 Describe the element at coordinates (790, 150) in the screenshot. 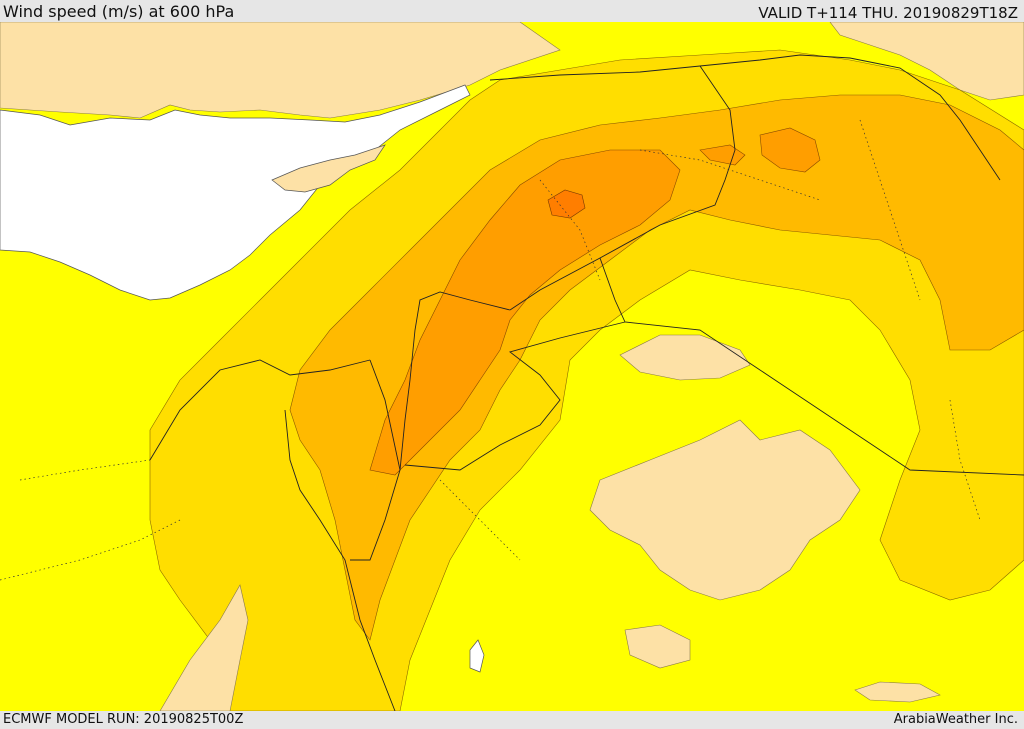

I see `zone-higher-east` at that location.